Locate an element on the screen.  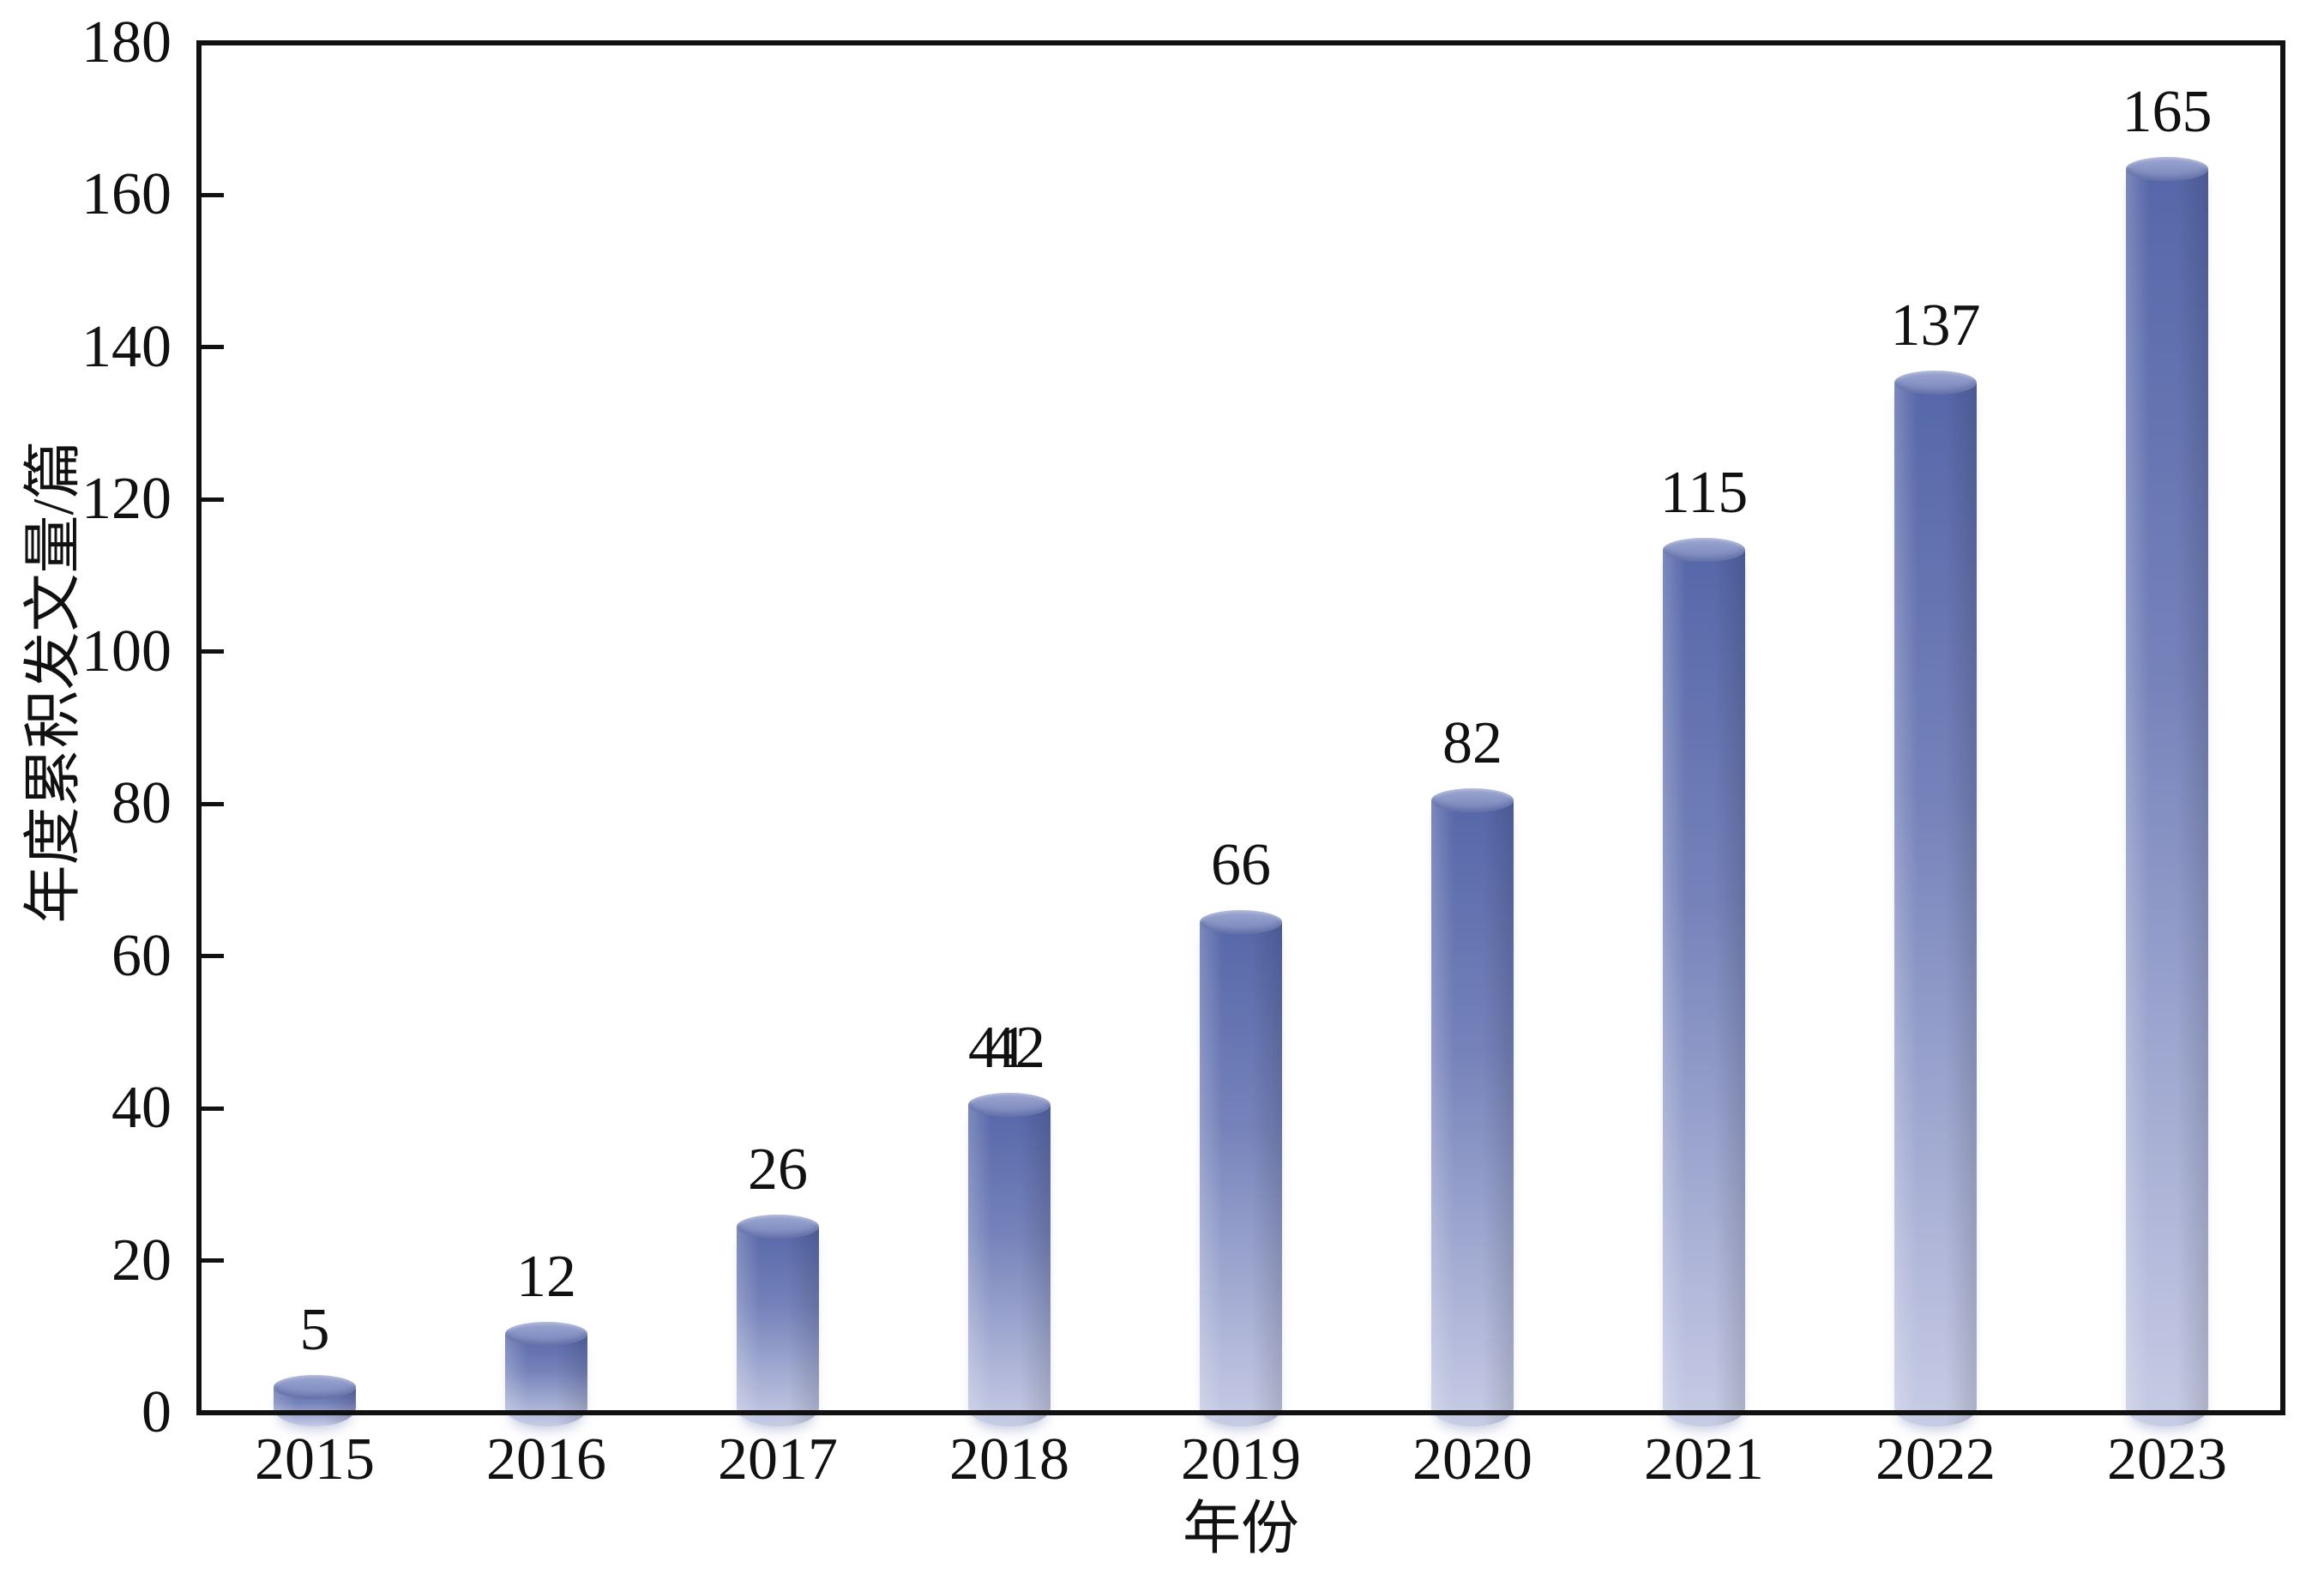
bar-value-text: 82 is located at coordinates (1472, 743).